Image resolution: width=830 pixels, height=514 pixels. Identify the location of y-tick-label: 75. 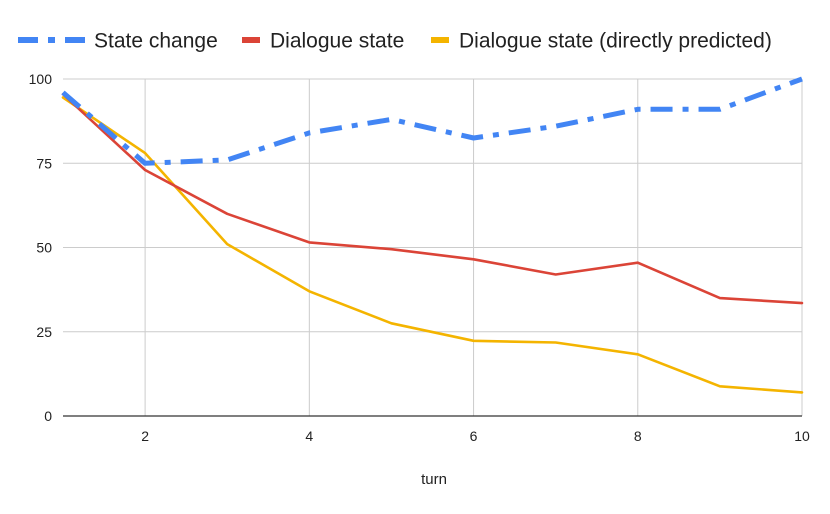
(44, 163).